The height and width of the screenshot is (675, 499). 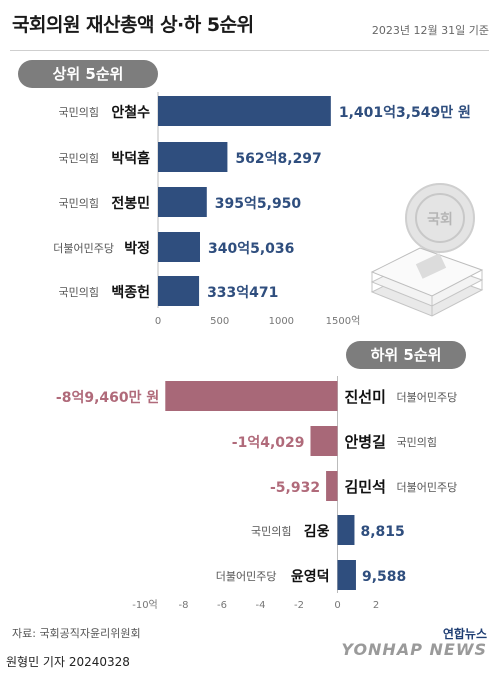 I want to click on money-stack-illustration: 국회, so click(x=427, y=250).